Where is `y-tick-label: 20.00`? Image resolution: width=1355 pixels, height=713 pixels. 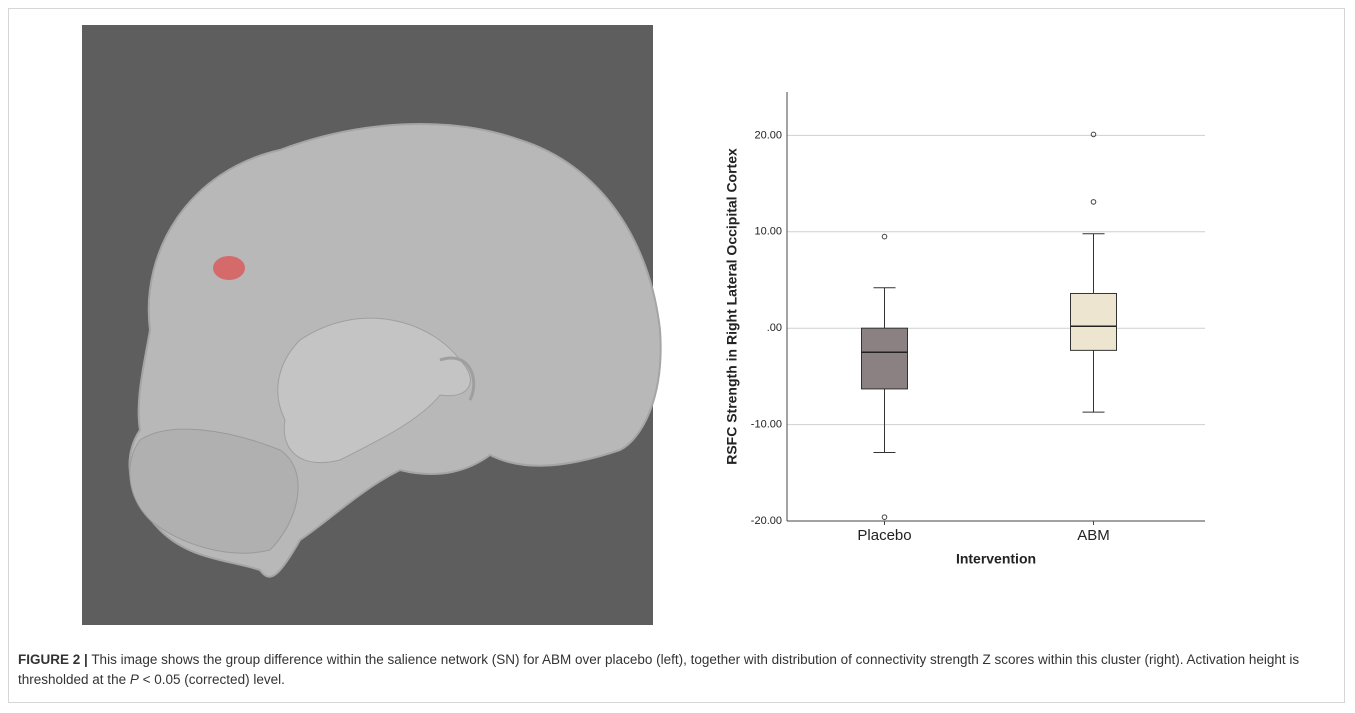 y-tick-label: 20.00 is located at coordinates (768, 135).